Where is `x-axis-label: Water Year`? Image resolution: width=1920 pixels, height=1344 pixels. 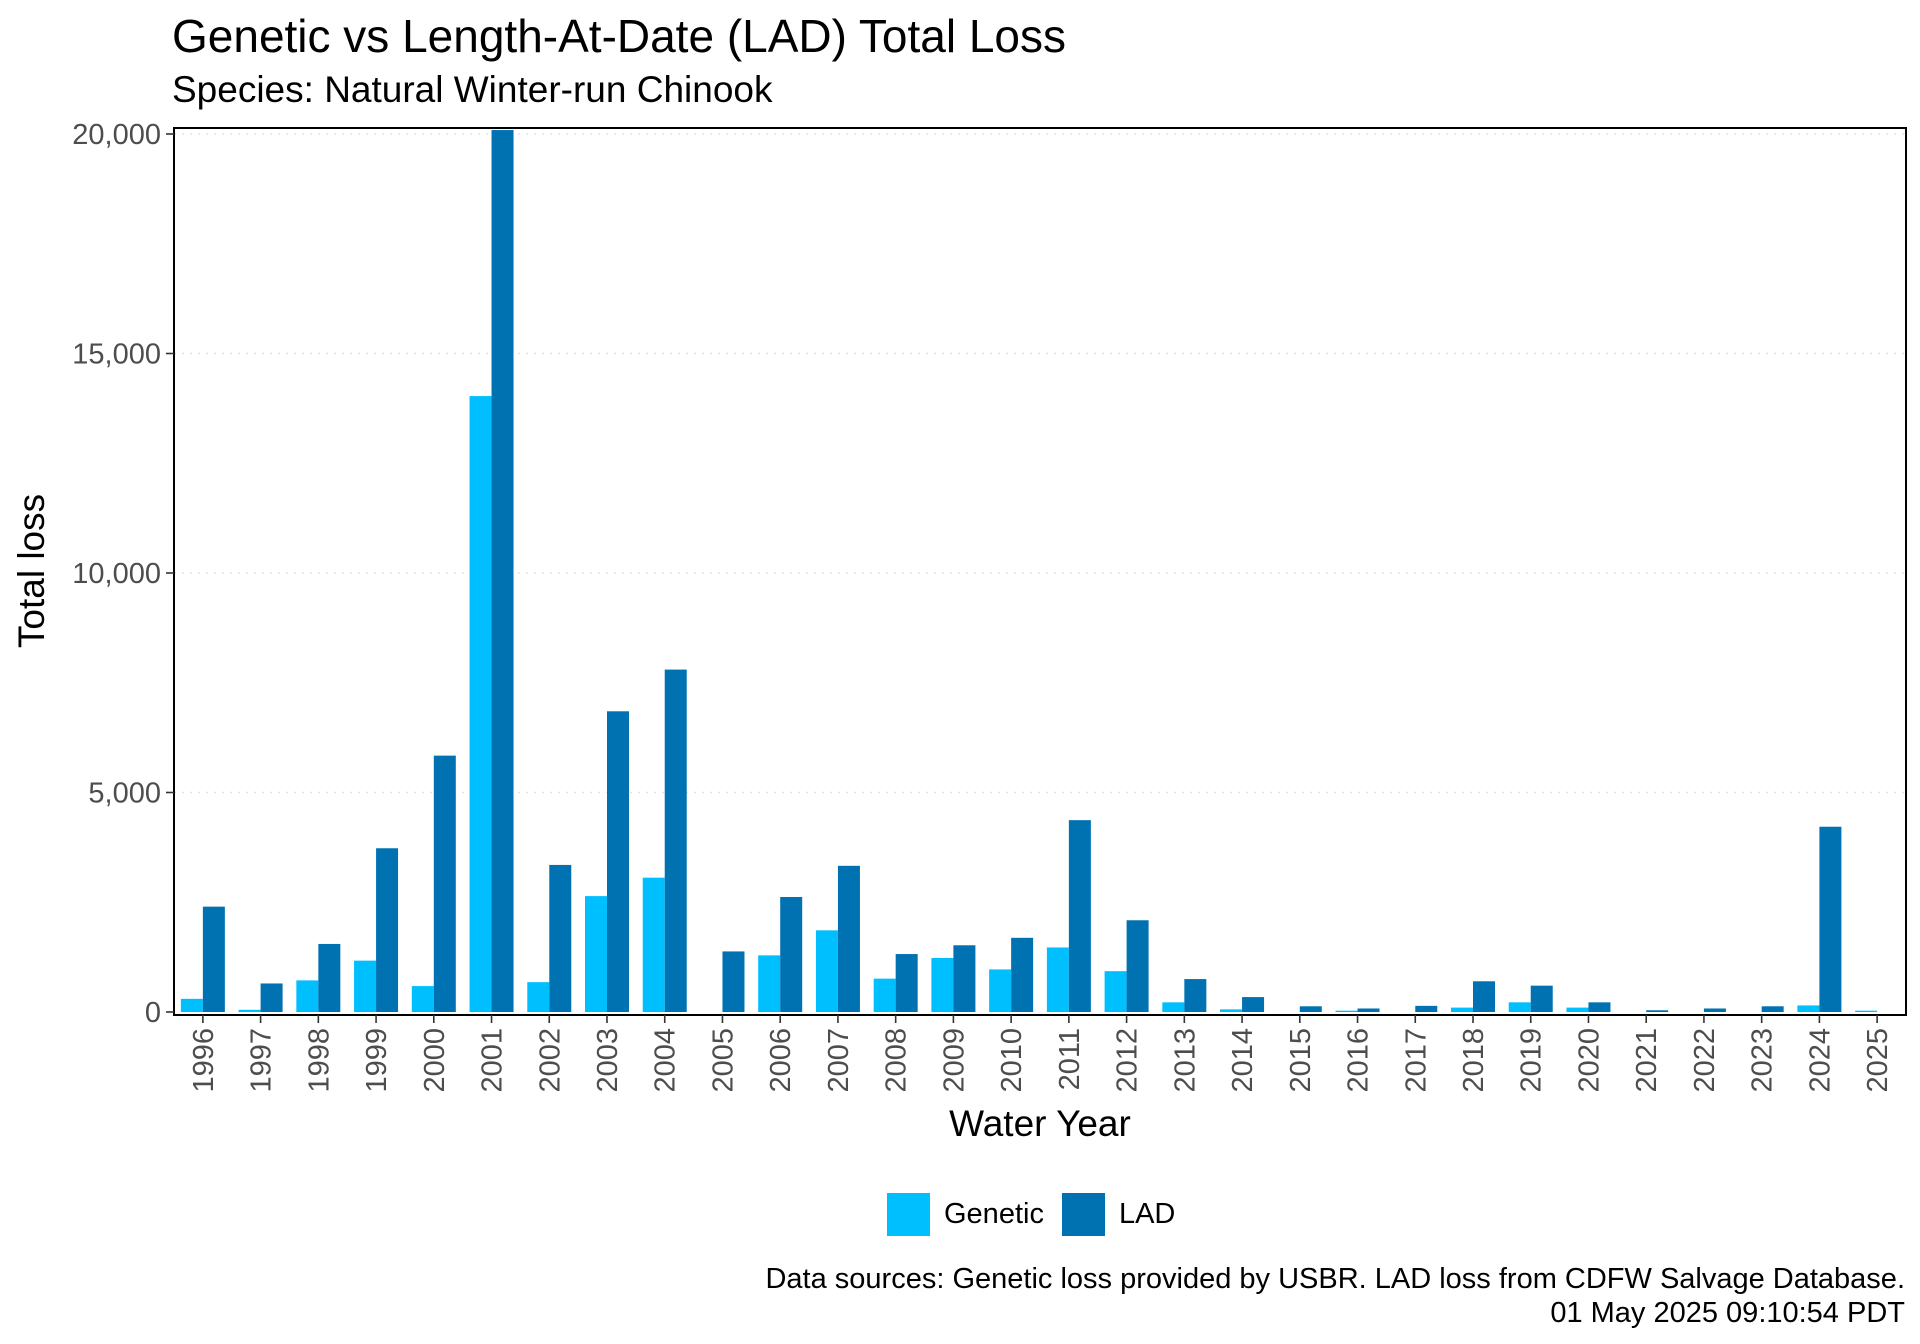 x-axis-label: Water Year is located at coordinates (1040, 1123).